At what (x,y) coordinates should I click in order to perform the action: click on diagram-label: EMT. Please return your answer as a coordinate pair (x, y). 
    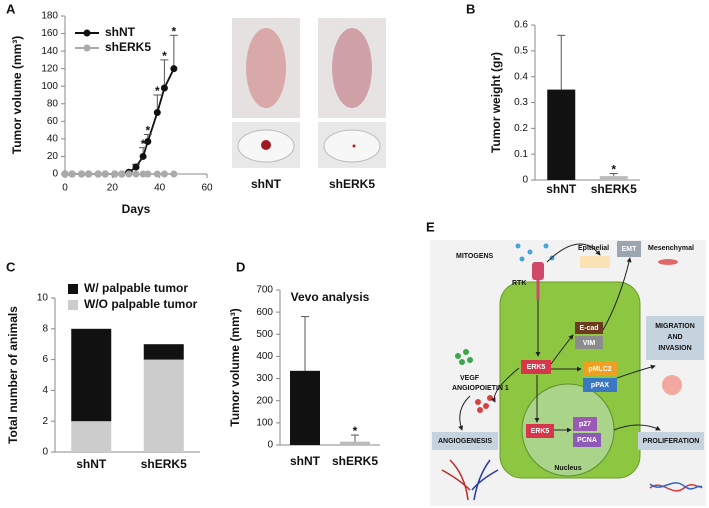
    Looking at the image, I should click on (630, 249).